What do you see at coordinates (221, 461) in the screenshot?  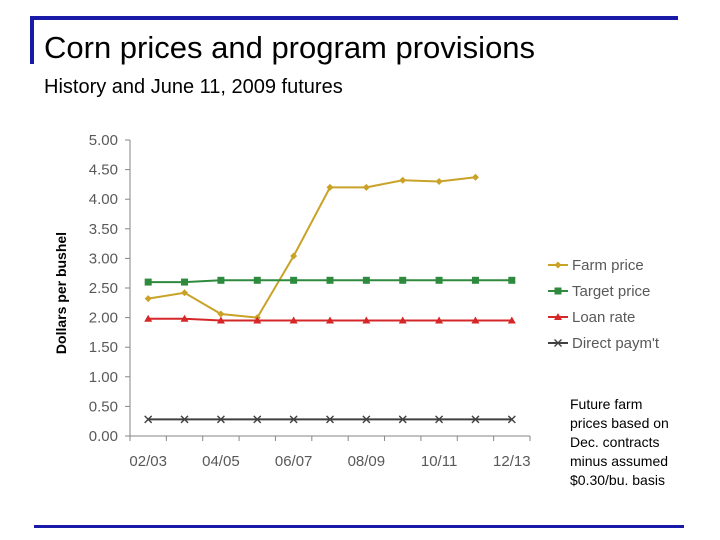 I see `x-tick-label: 04/05` at bounding box center [221, 461].